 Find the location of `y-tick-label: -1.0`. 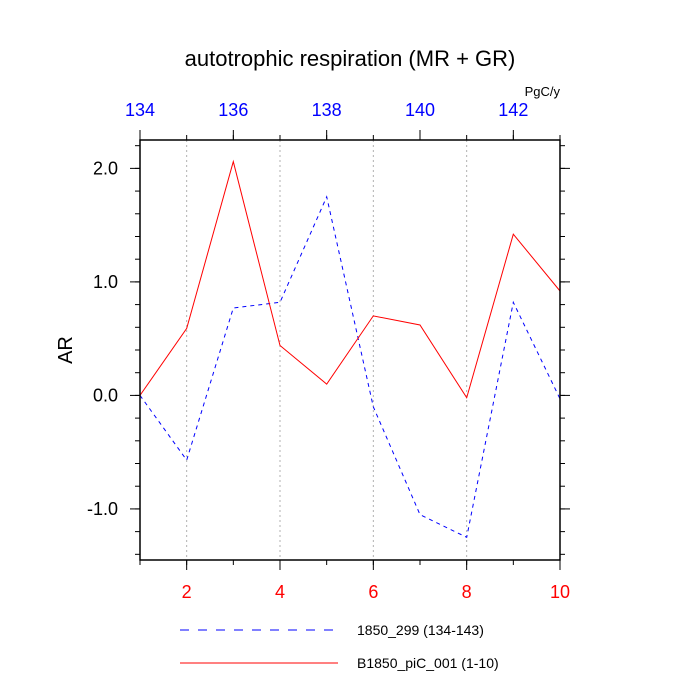

y-tick-label: -1.0 is located at coordinates (102, 509).